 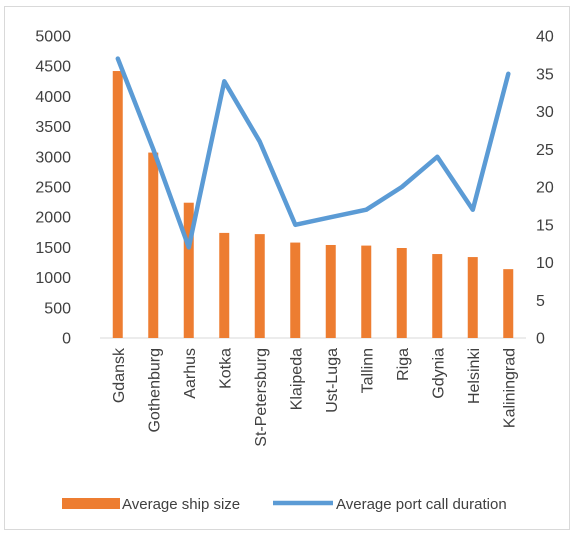 What do you see at coordinates (154, 390) in the screenshot?
I see `category-label: Gothenburg` at bounding box center [154, 390].